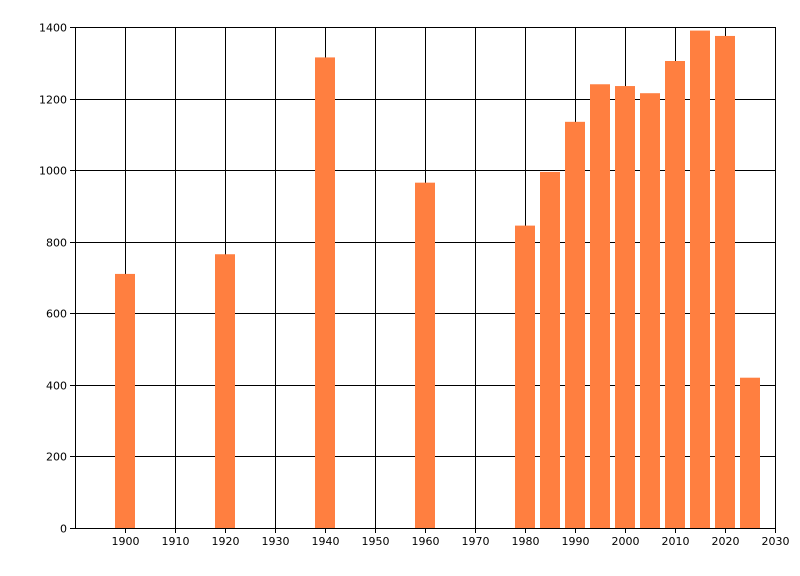 Image resolution: width=800 pixels, height=576 pixels. What do you see at coordinates (626, 541) in the screenshot?
I see `x-tick-label: 2000` at bounding box center [626, 541].